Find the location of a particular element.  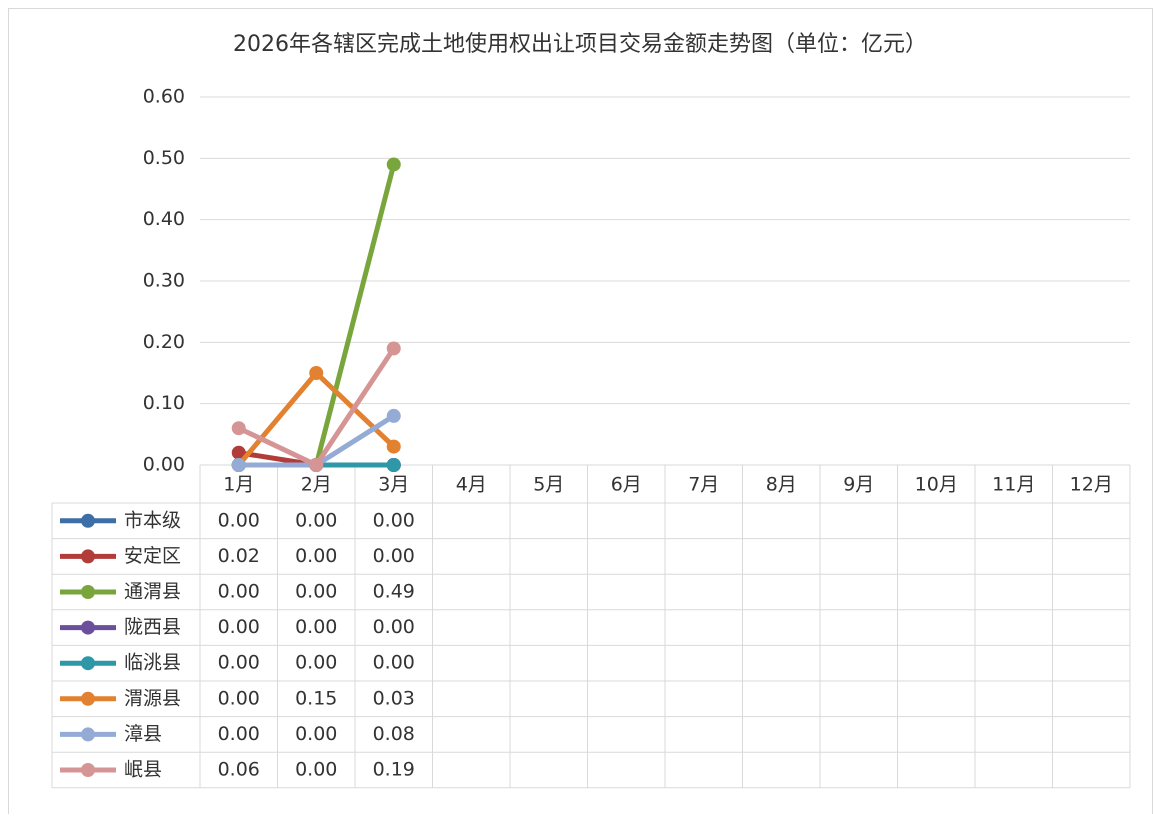

y-tick-label: 0.00 is located at coordinates (164, 465).